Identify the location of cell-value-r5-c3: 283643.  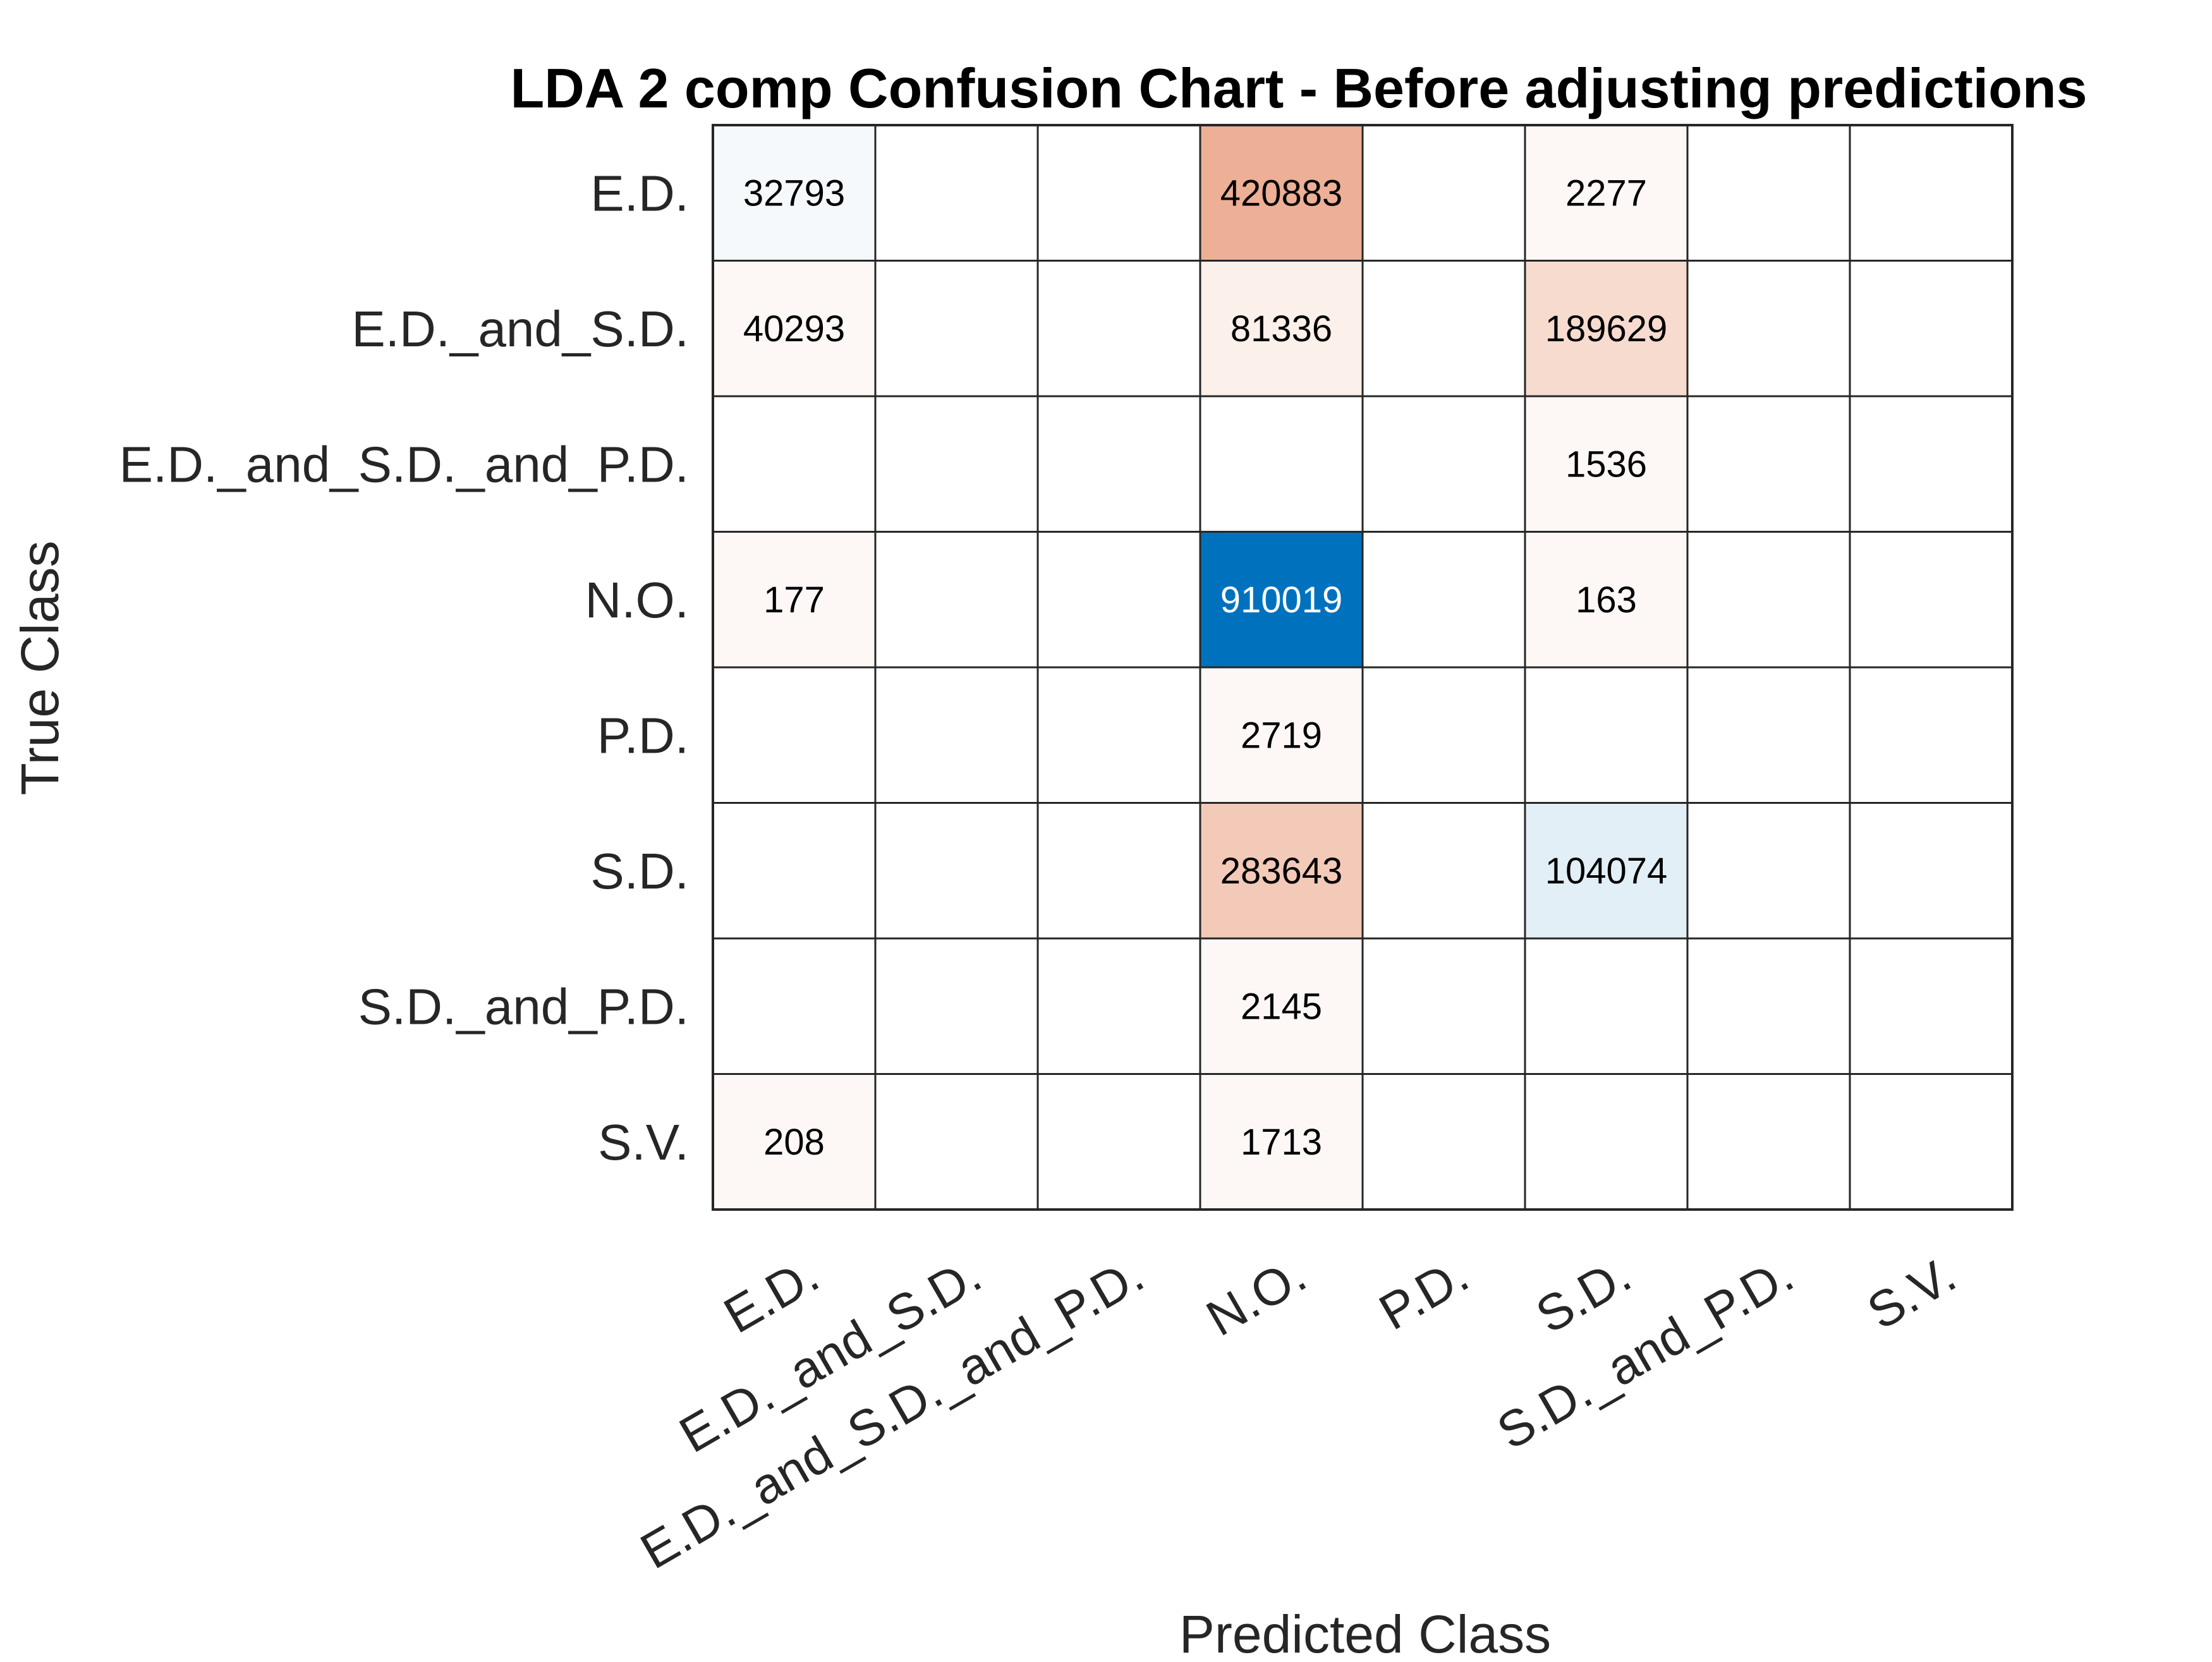
(1281, 871).